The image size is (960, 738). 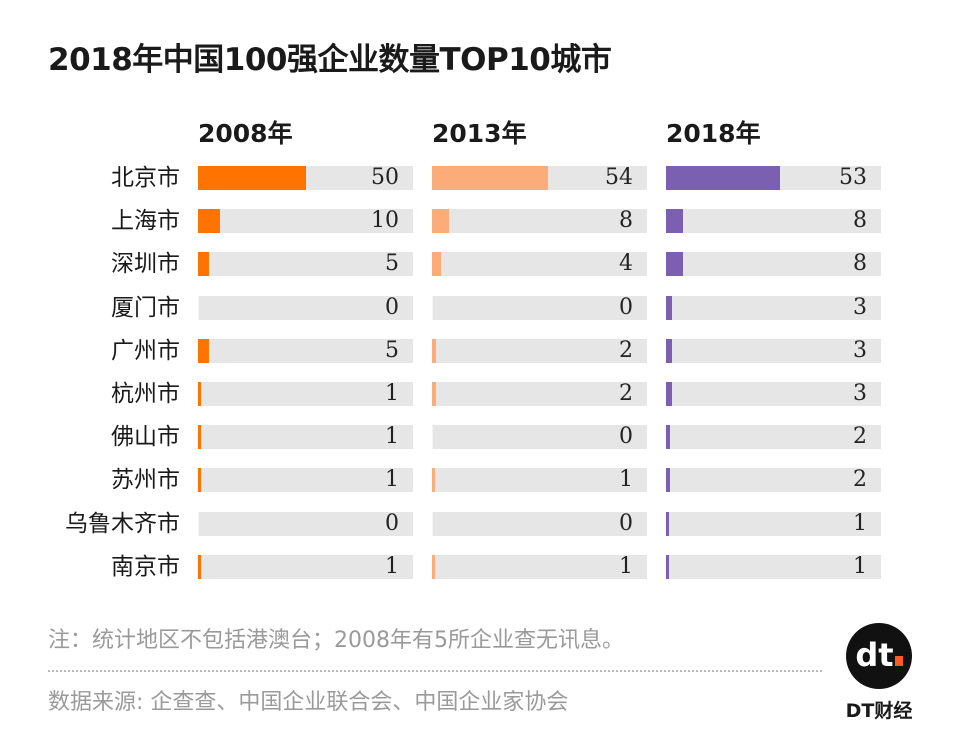 What do you see at coordinates (145, 437) in the screenshot?
I see `category-label: 佛山市` at bounding box center [145, 437].